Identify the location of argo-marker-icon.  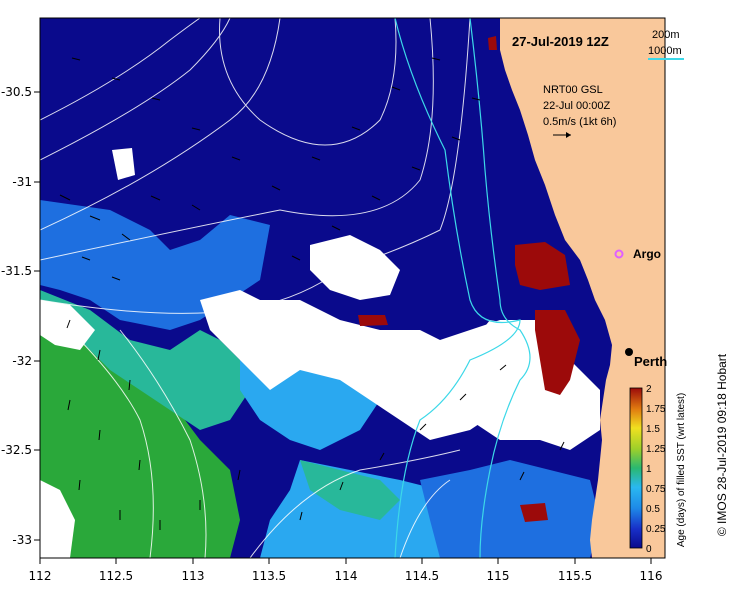
(619, 254).